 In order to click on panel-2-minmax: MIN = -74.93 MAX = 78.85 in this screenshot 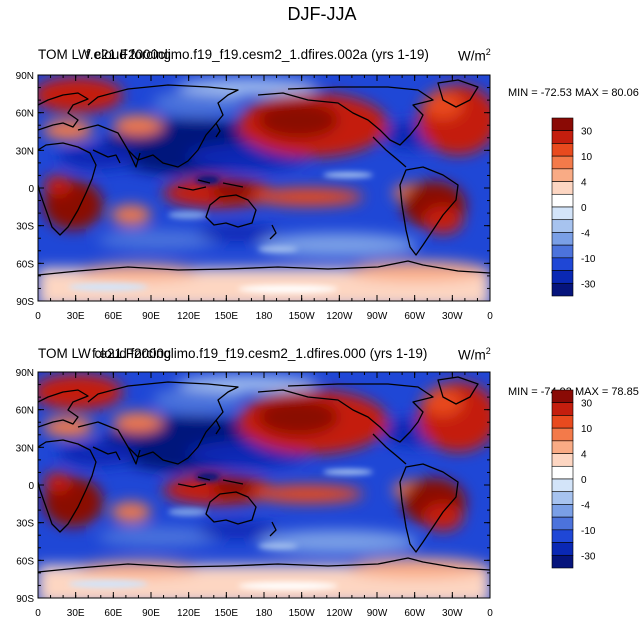, I will do `click(573, 392)`.